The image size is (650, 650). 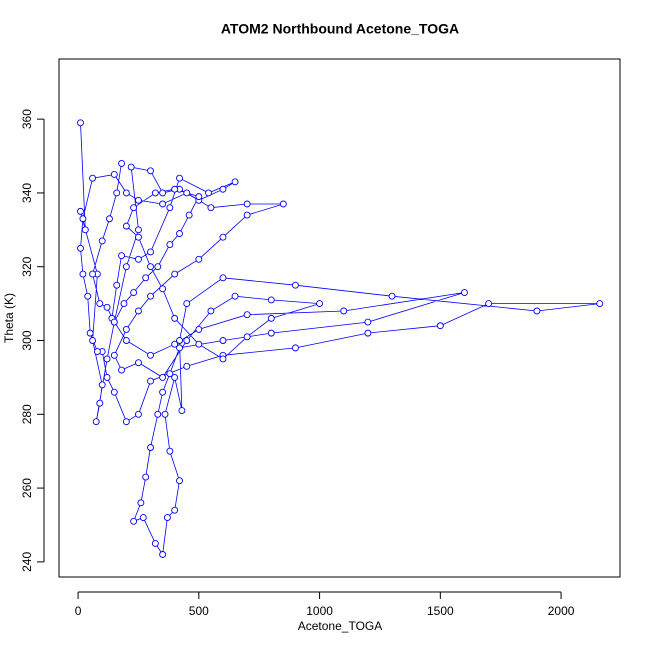 What do you see at coordinates (27, 266) in the screenshot?
I see `y-tick-label: 320` at bounding box center [27, 266].